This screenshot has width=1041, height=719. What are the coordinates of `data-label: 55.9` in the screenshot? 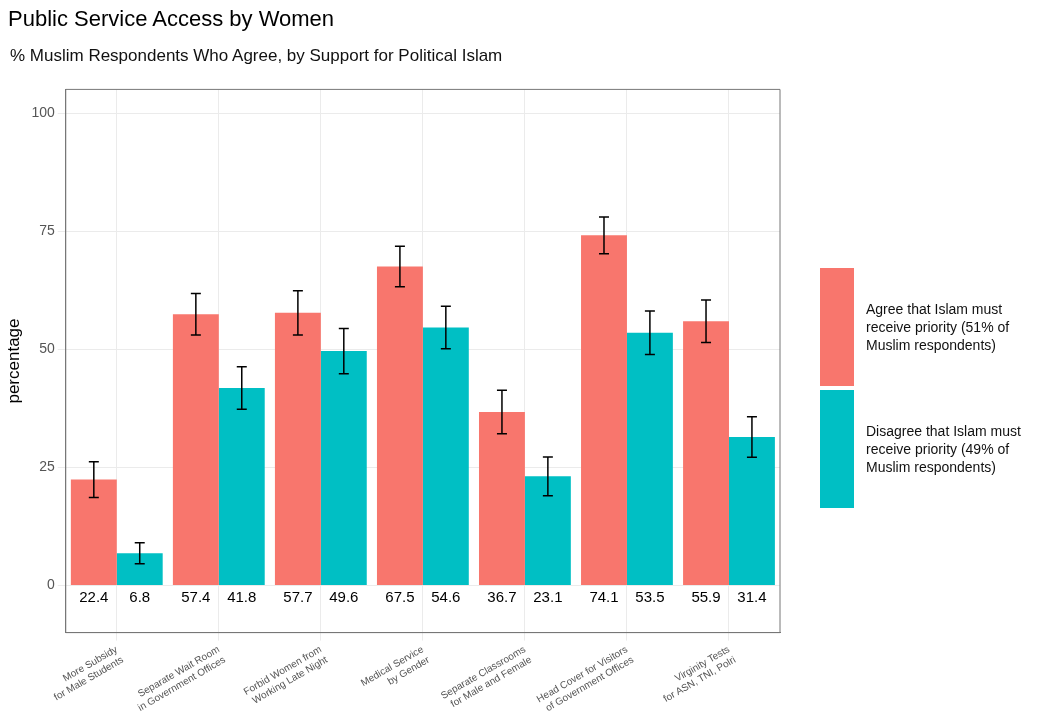 It's located at (706, 597).